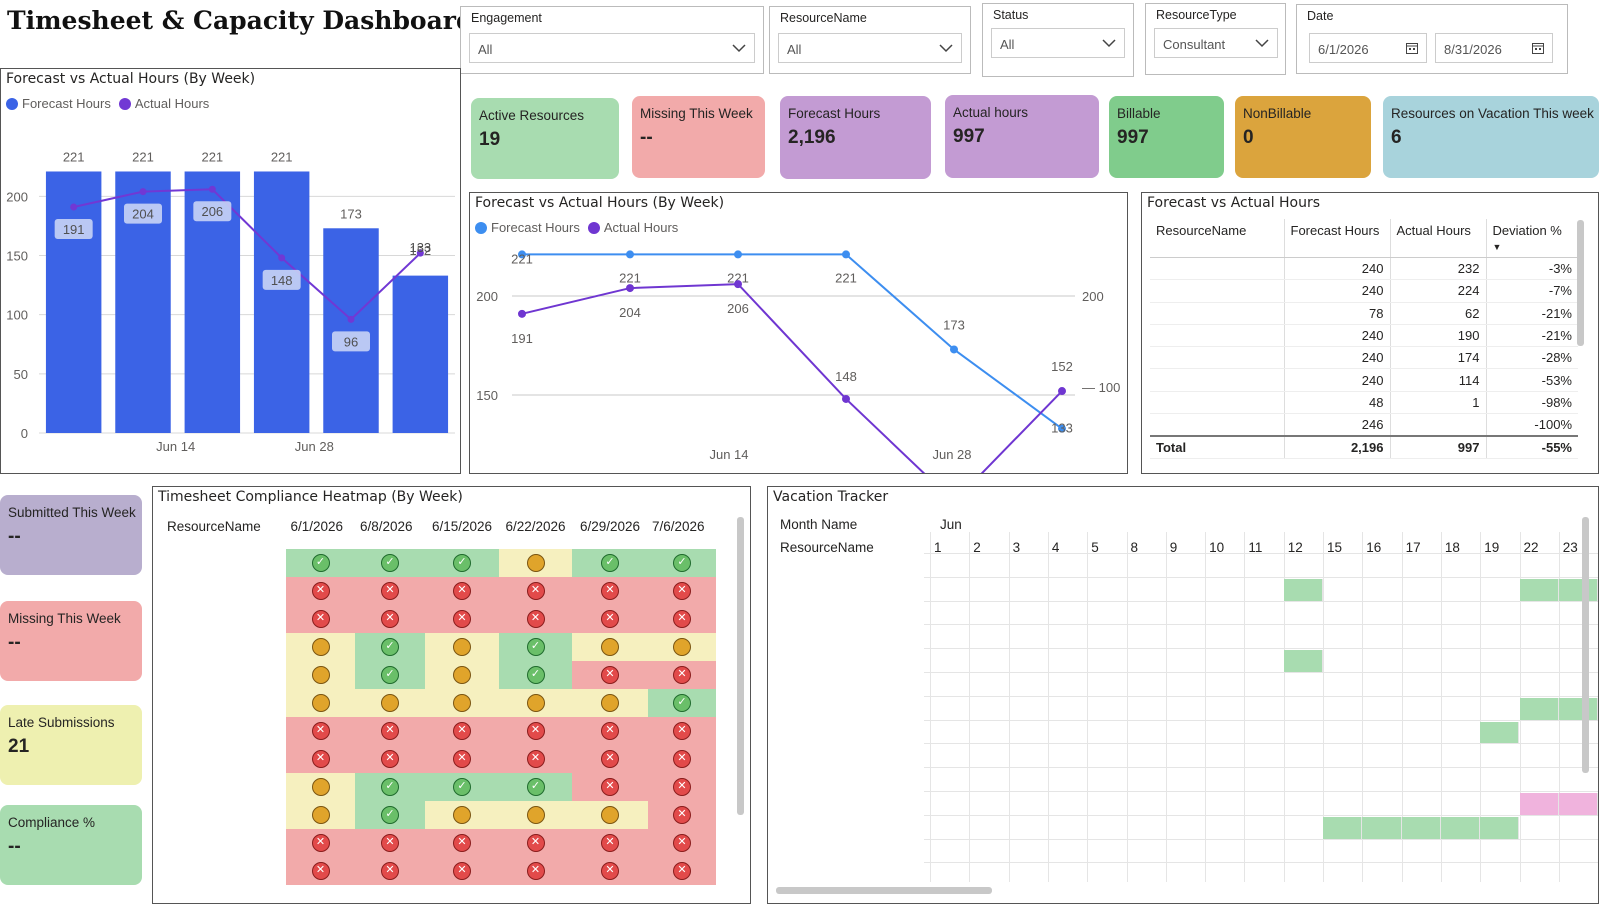 The image size is (1599, 907). What do you see at coordinates (1217, 238) in the screenshot?
I see `column-header: ResourceName` at bounding box center [1217, 238].